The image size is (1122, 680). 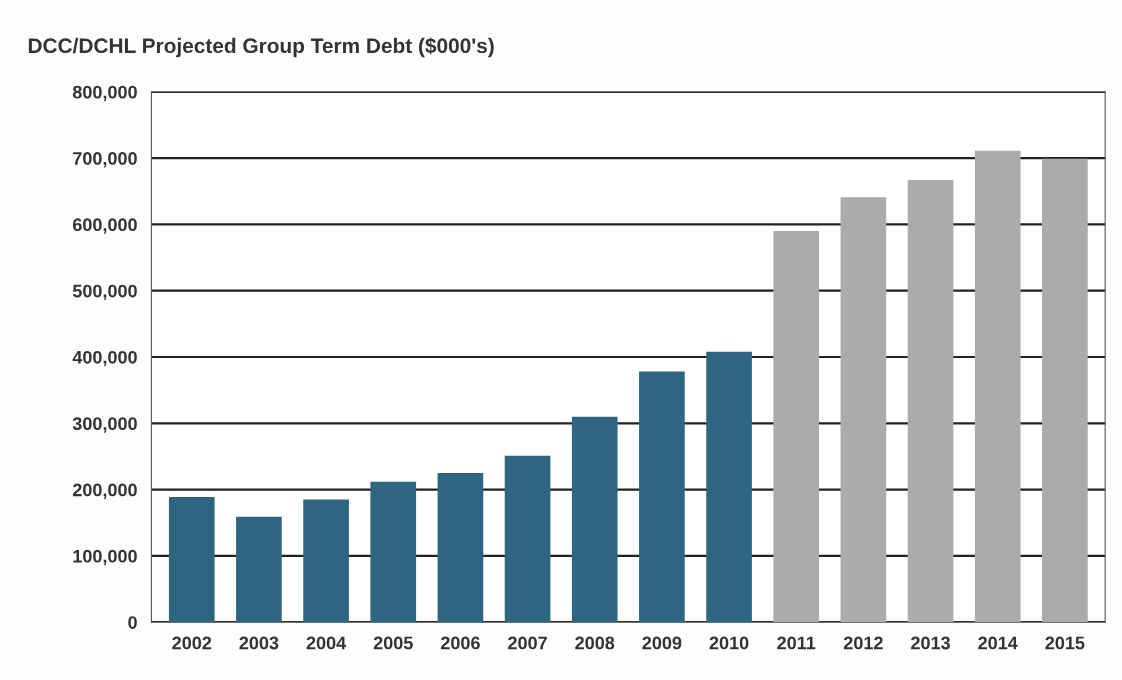 I want to click on y-tick-label: 400,000, so click(x=104, y=358).